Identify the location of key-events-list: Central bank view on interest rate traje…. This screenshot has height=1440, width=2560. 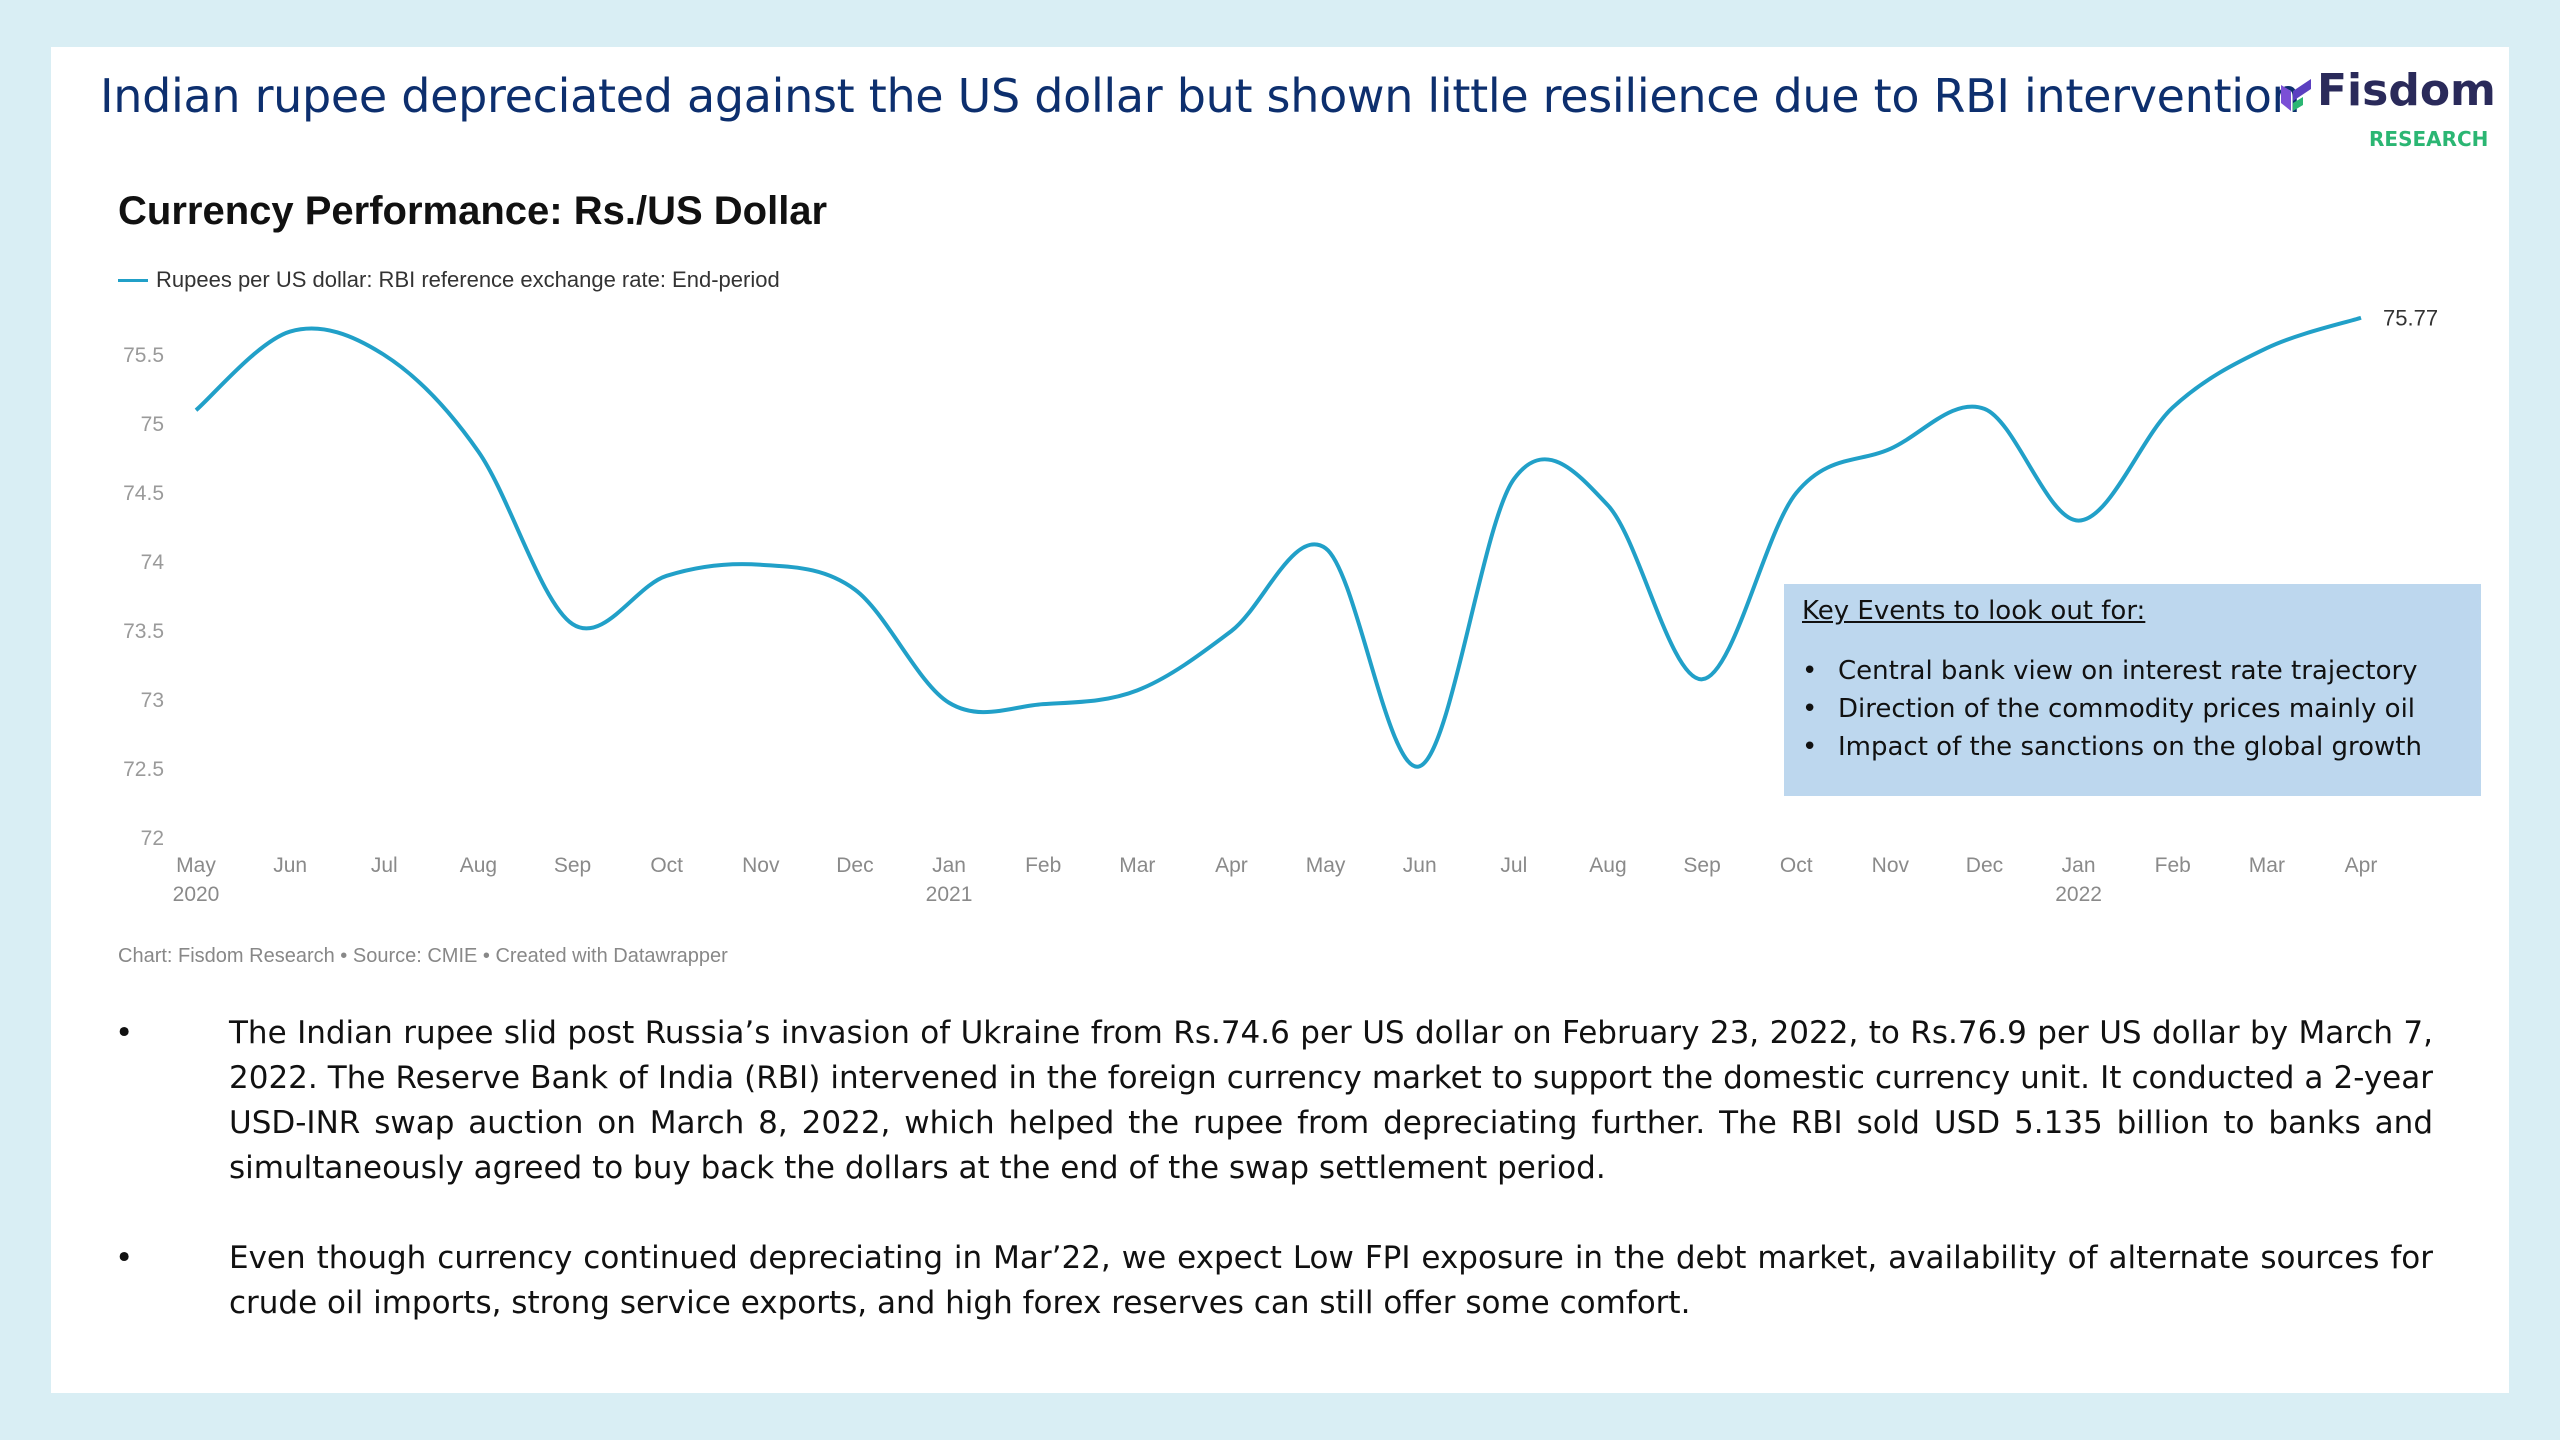
(2132, 709).